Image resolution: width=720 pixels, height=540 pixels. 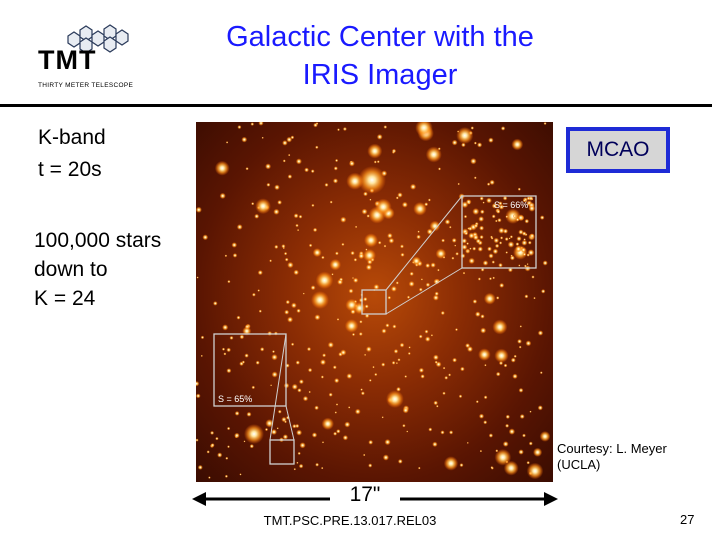 I want to click on logo-subtitle: THIRTY METER TELESCOPE, so click(x=86, y=85).